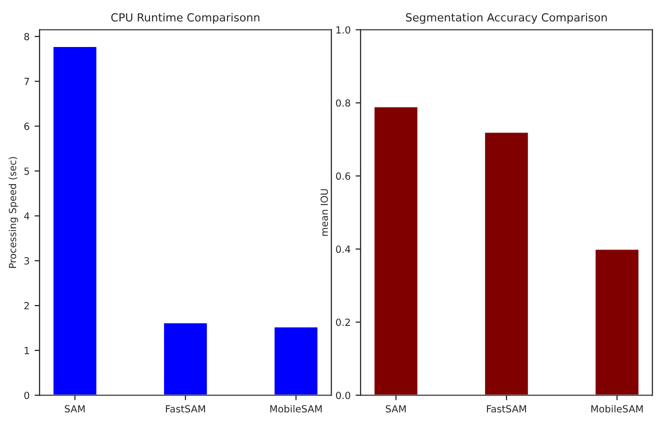  Describe the element at coordinates (27, 261) in the screenshot. I see `y-tick-label: 3` at that location.